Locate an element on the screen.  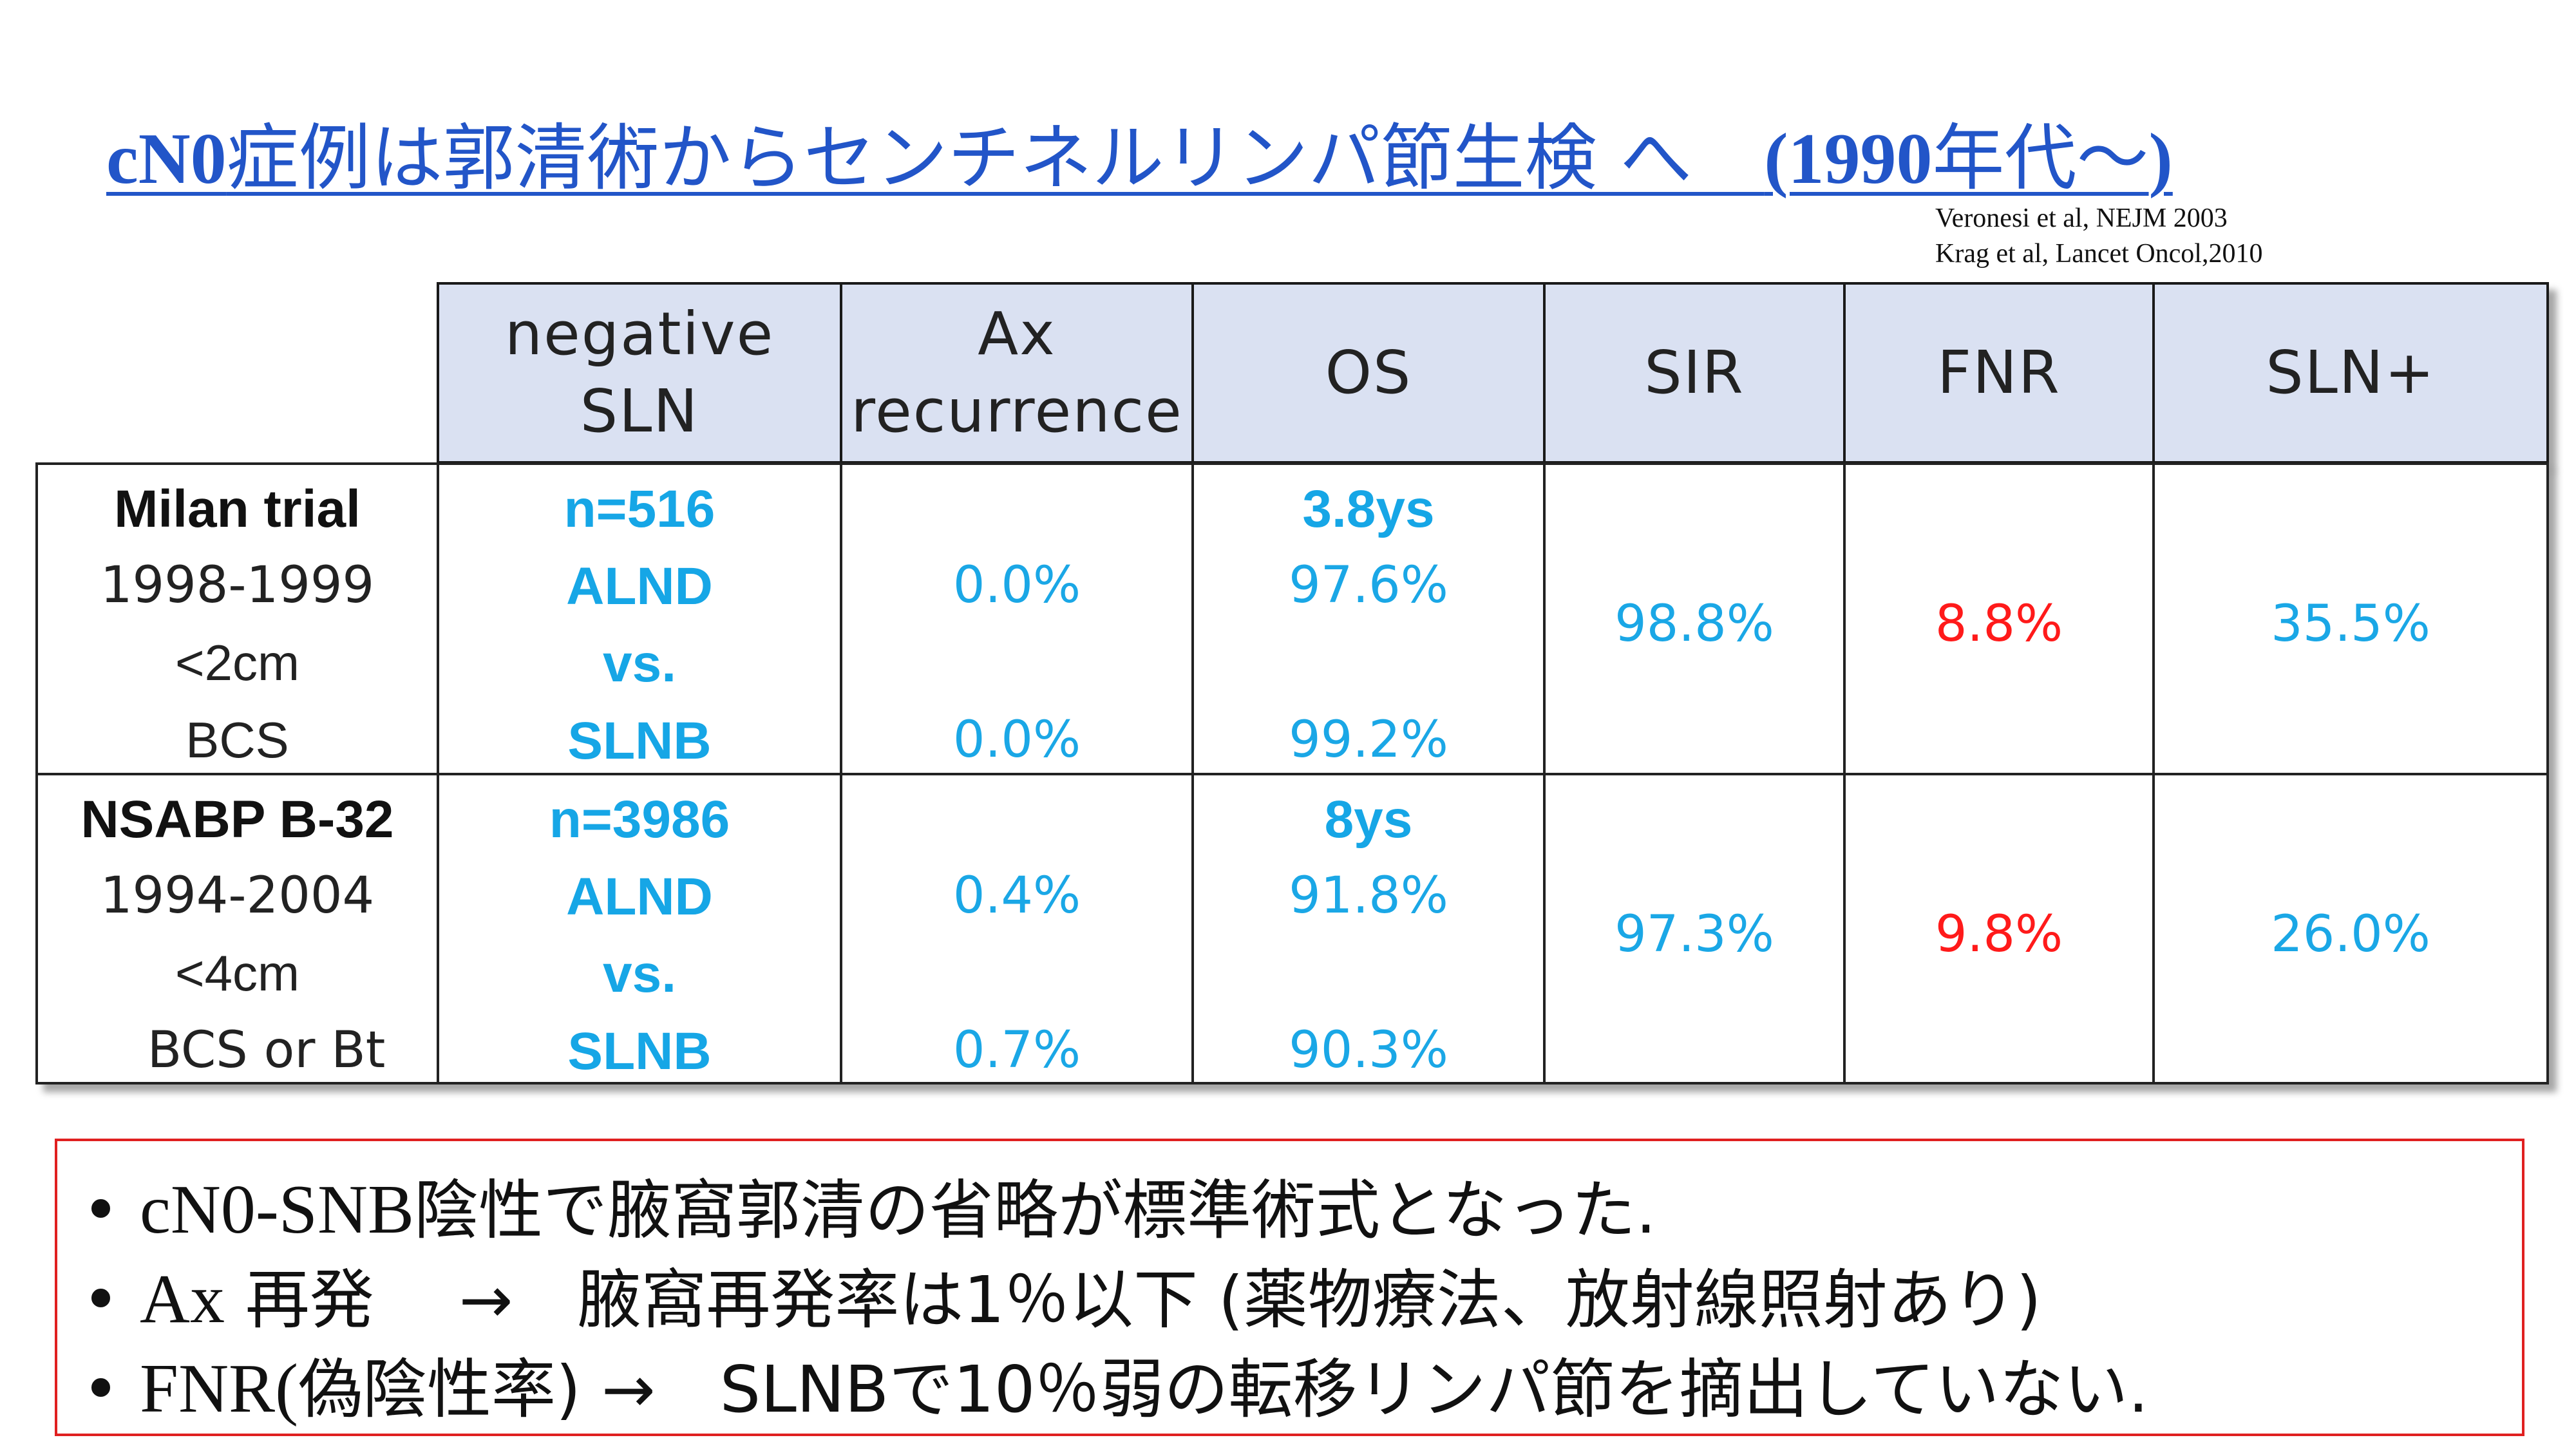
sln-n: n=3986 is located at coordinates (639, 819).